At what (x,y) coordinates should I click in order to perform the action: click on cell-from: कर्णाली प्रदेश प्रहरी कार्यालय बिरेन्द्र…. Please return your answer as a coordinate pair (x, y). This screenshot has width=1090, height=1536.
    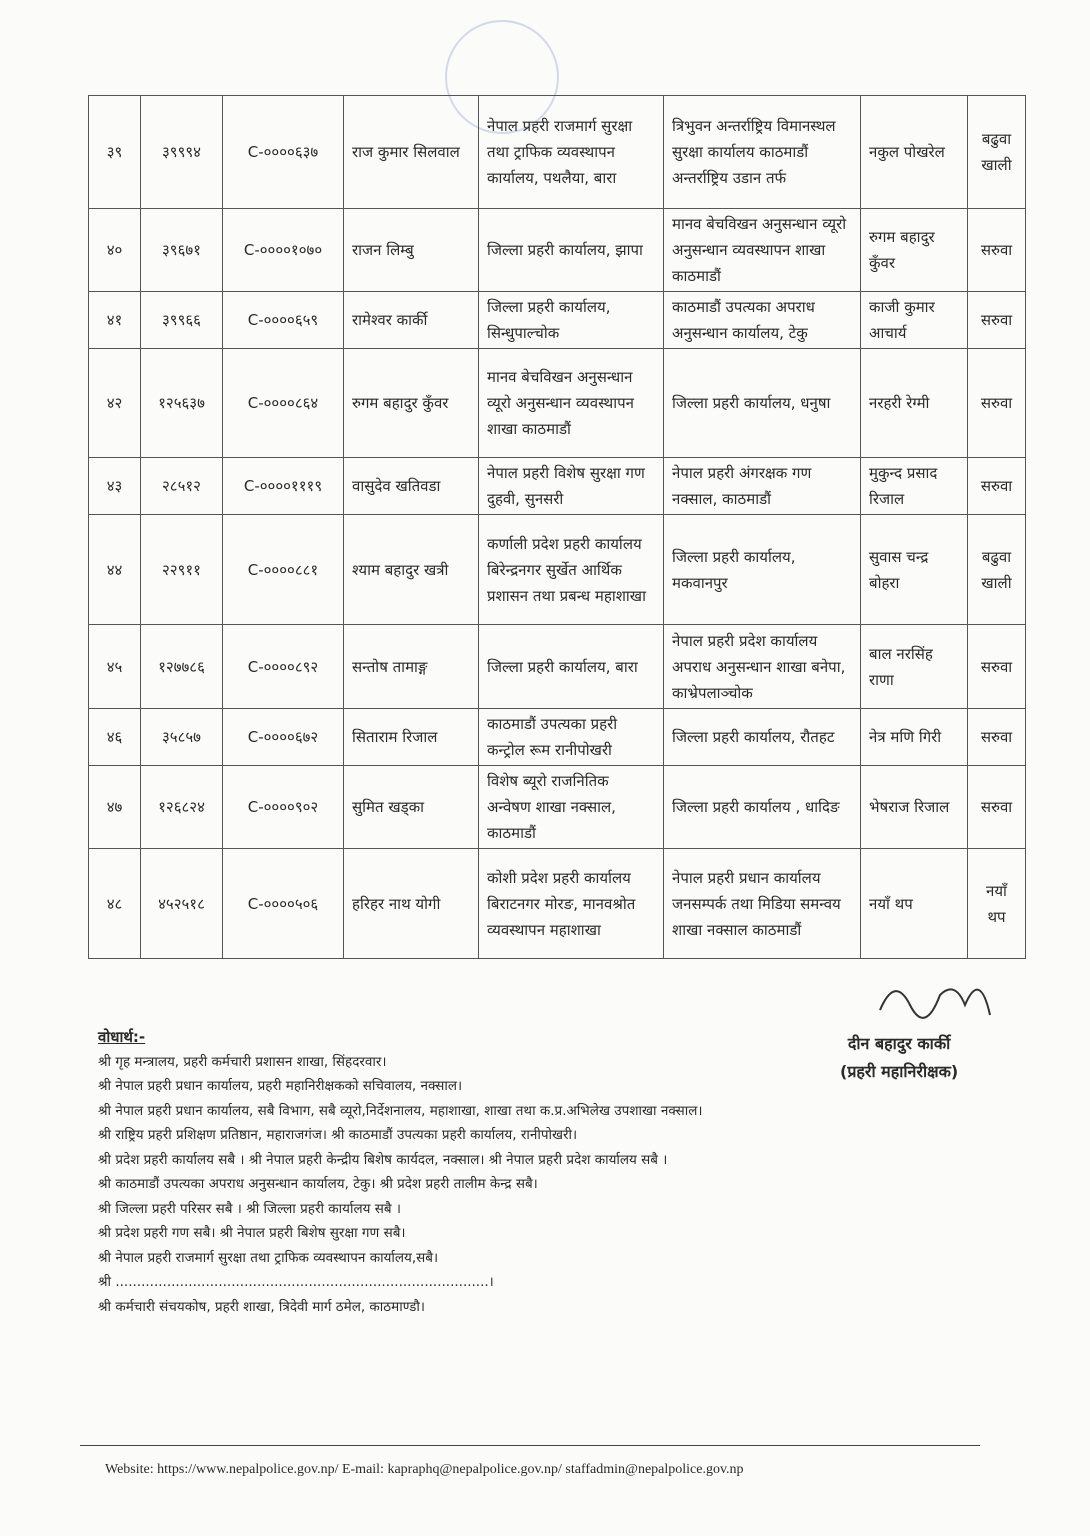
    Looking at the image, I should click on (571, 569).